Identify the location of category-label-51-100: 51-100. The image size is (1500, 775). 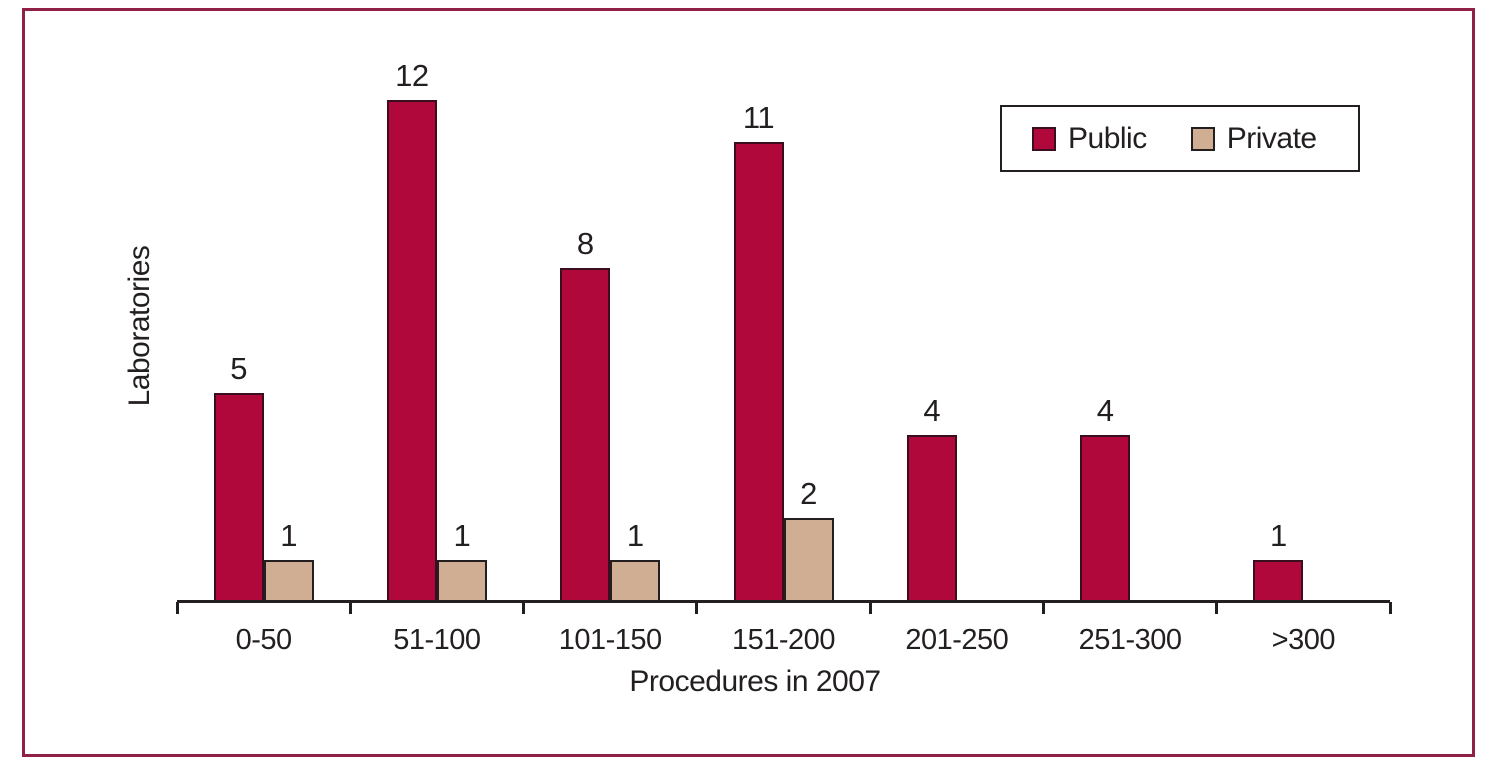
(437, 640).